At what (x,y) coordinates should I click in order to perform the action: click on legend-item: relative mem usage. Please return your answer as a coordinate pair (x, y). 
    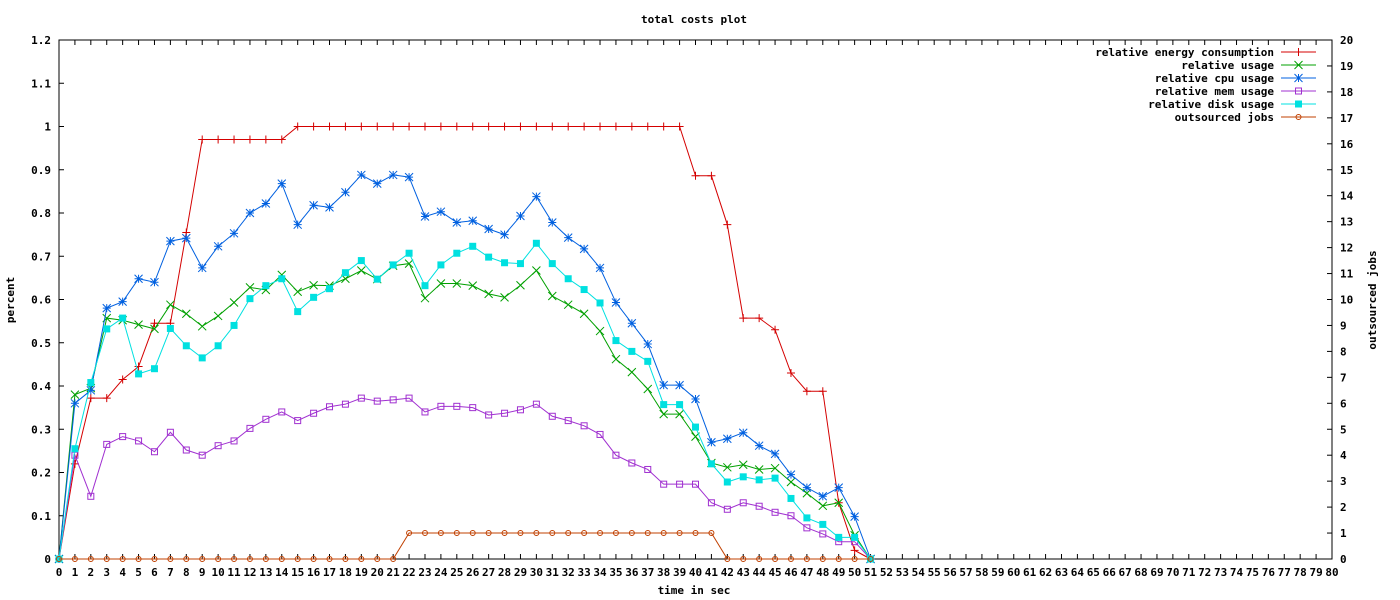
    Looking at the image, I should click on (1235, 91).